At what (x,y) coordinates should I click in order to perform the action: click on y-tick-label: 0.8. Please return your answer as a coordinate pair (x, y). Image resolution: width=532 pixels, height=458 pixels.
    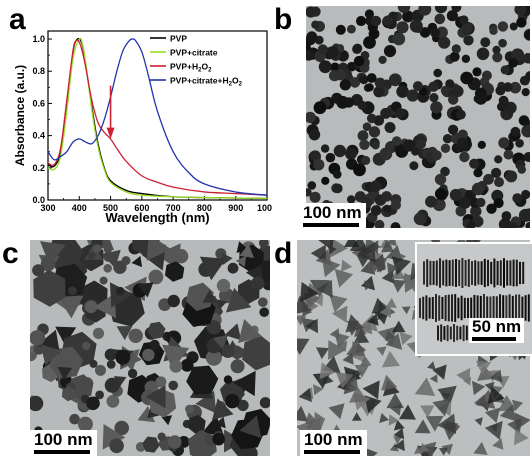
    Looking at the image, I should click on (38, 71).